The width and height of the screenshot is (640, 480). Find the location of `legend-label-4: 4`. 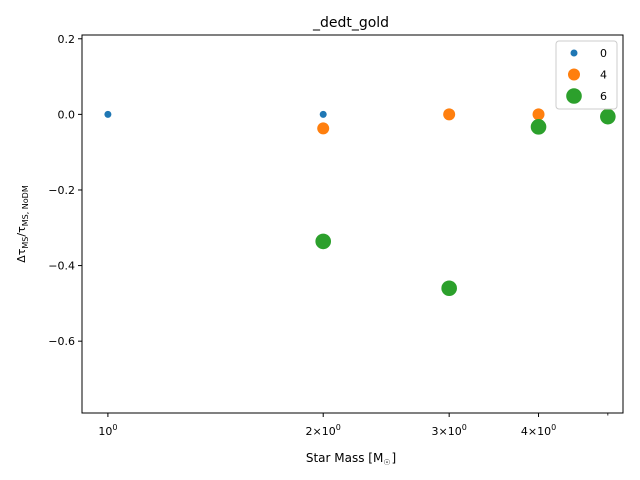

legend-label-4: 4 is located at coordinates (603, 75).